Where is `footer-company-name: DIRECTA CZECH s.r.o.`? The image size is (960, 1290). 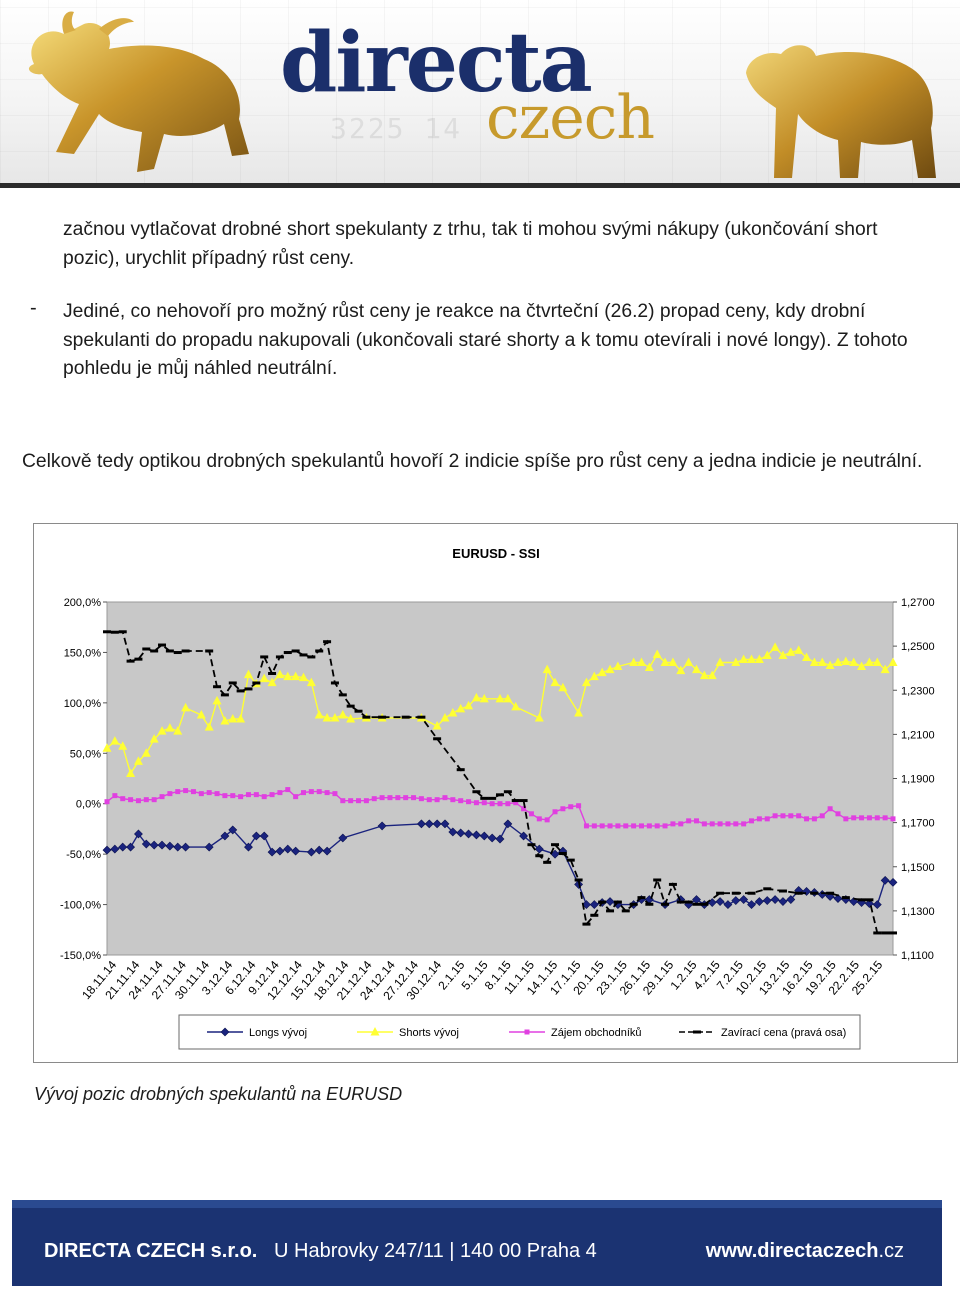 footer-company-name: DIRECTA CZECH s.r.o. is located at coordinates (151, 1251).